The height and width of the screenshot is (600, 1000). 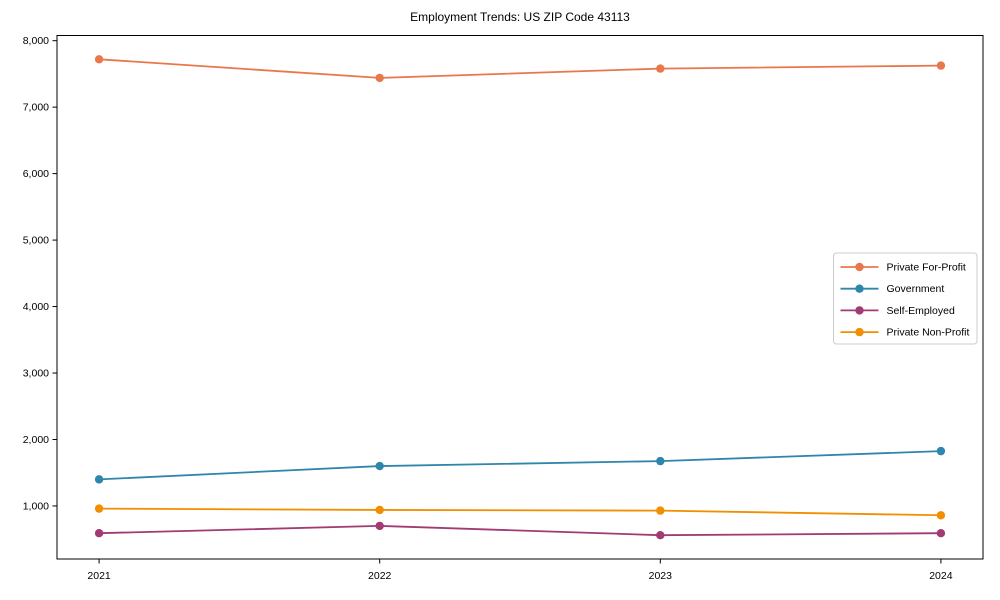 I want to click on x-axis-tick-label: 2023, so click(x=661, y=576).